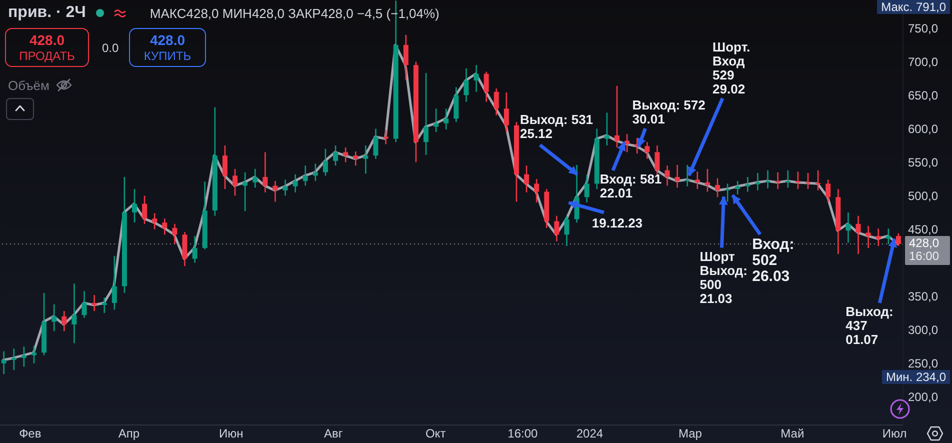  I want to click on y-tick-label: 550,0, so click(923, 162).